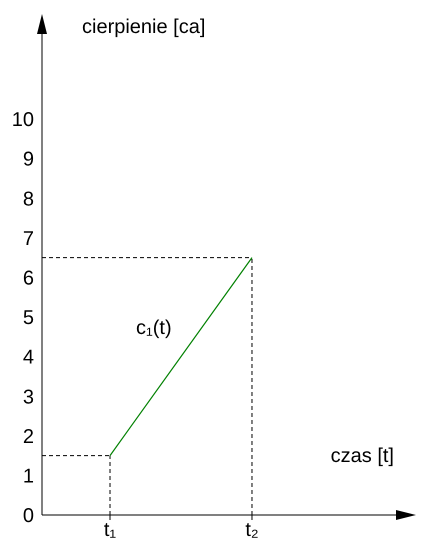  Describe the element at coordinates (28, 199) in the screenshot. I see `y-tick-label: 8` at that location.